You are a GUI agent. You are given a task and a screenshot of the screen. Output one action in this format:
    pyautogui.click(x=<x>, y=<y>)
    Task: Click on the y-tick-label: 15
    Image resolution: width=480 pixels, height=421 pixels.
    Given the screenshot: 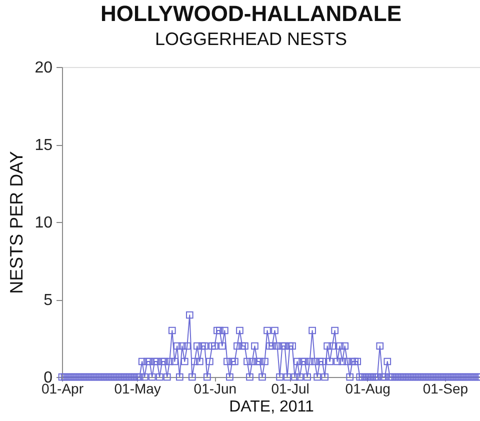 What is the action you would take?
    pyautogui.click(x=43, y=145)
    